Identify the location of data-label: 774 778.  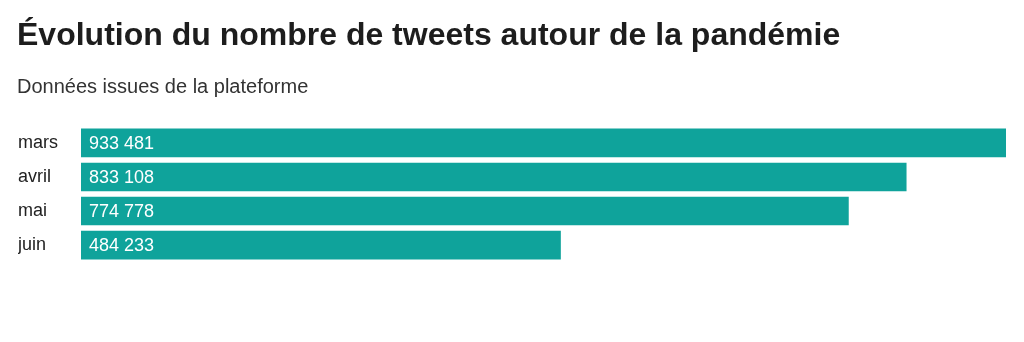
(122, 211).